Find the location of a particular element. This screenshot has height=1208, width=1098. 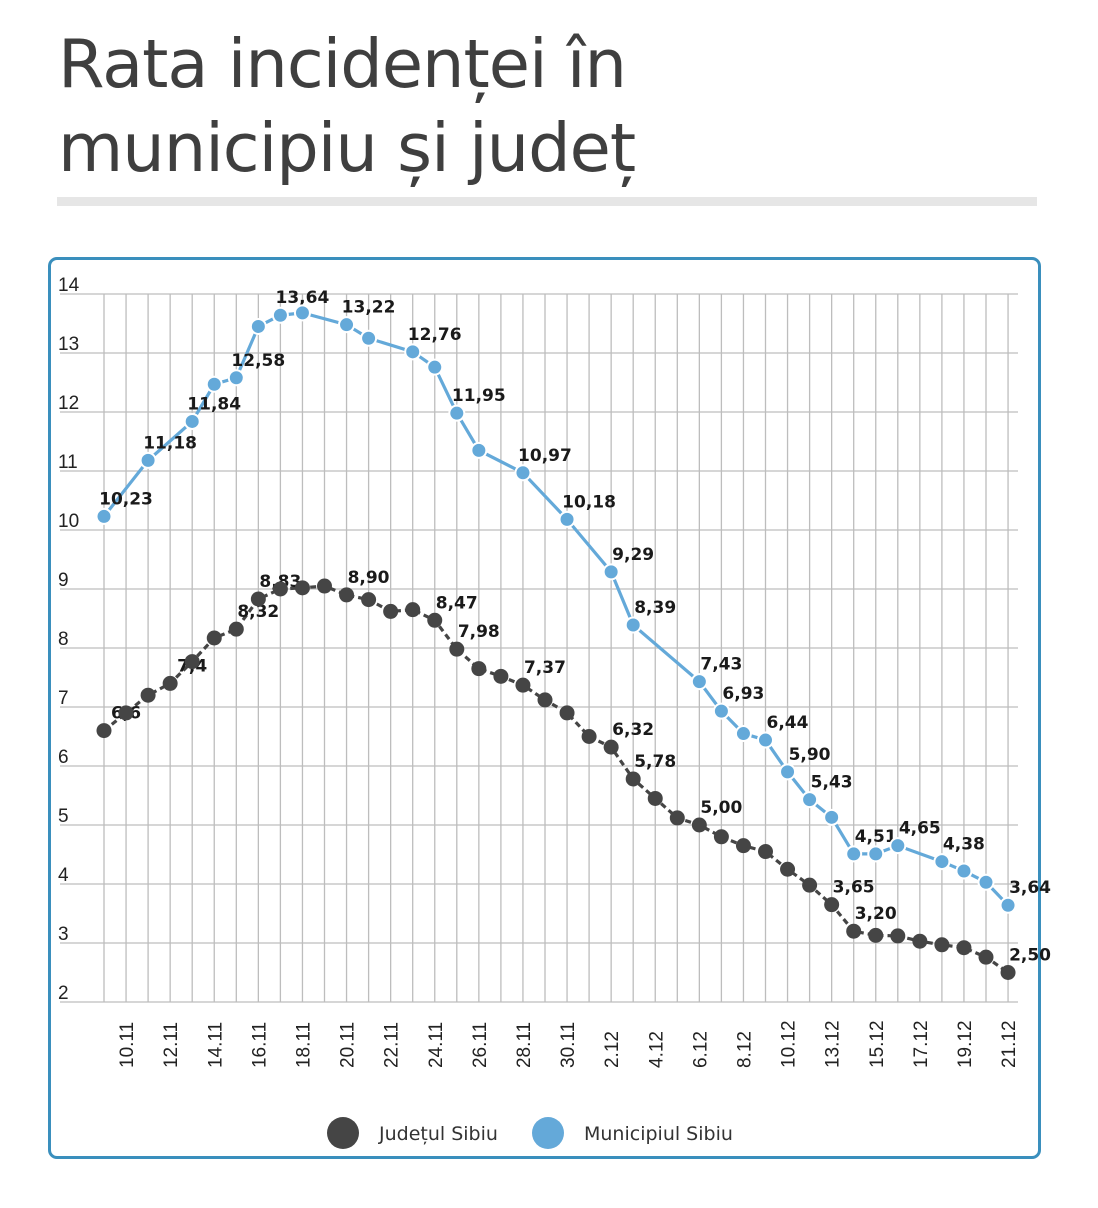

data-label: 4,38 is located at coordinates (964, 845).